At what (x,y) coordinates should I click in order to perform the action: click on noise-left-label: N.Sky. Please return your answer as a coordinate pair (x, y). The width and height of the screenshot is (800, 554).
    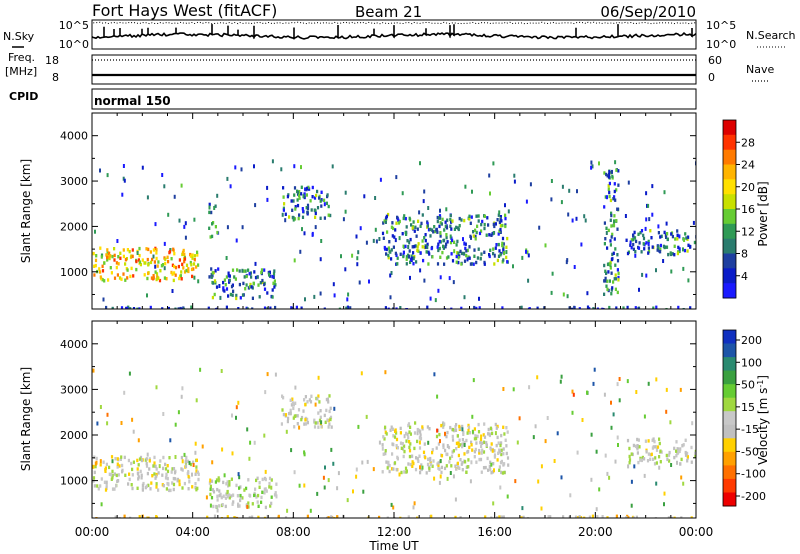
    Looking at the image, I should click on (19, 36).